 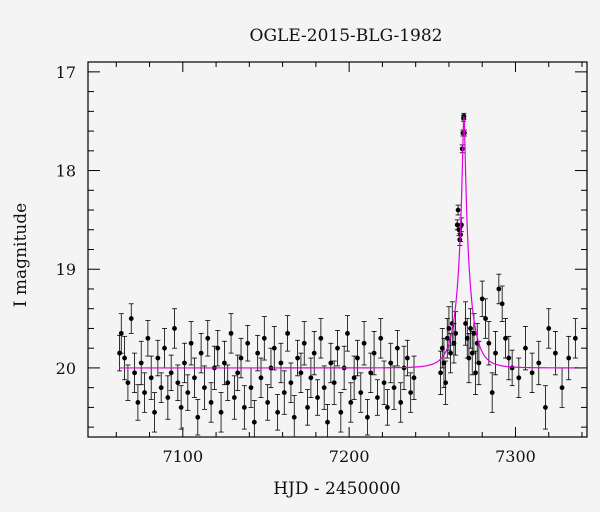 I want to click on x-axis-title: HJD - 2450000, so click(x=337, y=489).